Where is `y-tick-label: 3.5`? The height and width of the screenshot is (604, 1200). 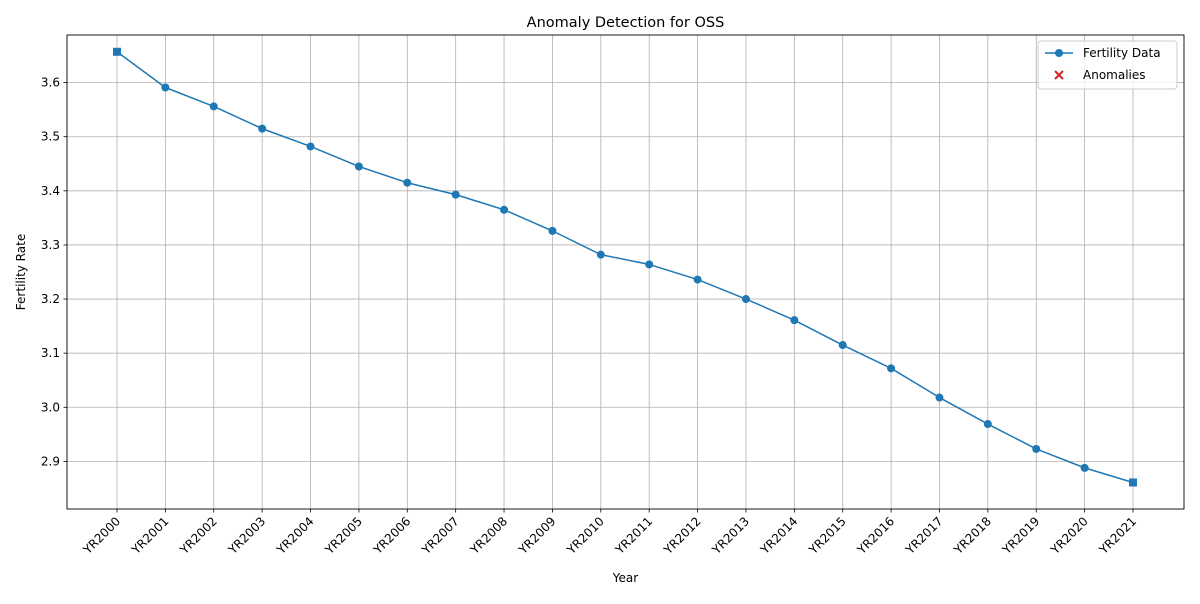
y-tick-label: 3.5 is located at coordinates (50, 137).